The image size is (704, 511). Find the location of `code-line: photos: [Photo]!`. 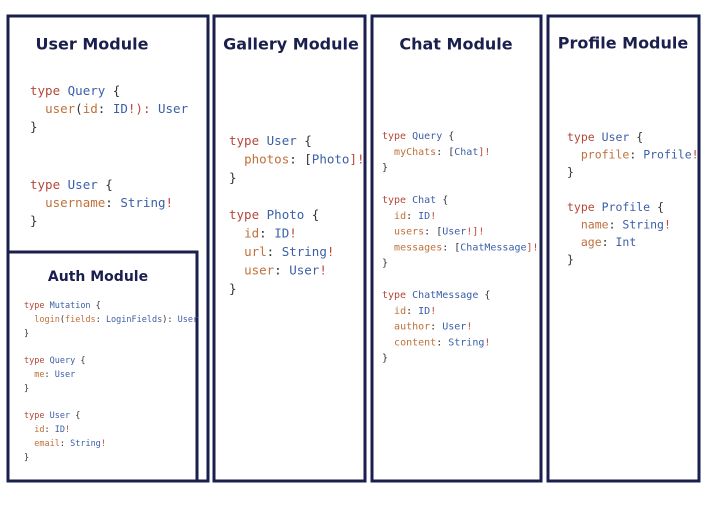

code-line: photos: [Photo]! is located at coordinates (297, 158).